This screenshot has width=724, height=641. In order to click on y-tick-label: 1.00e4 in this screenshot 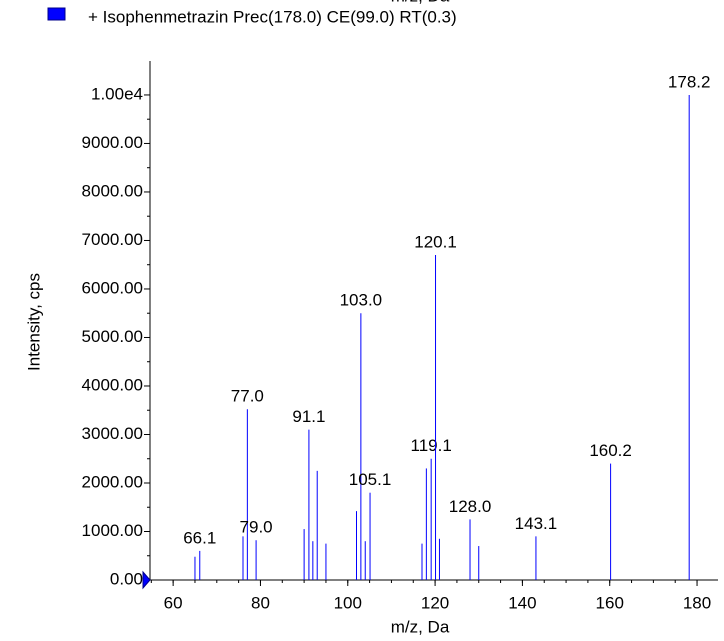, I will do `click(117, 93)`.